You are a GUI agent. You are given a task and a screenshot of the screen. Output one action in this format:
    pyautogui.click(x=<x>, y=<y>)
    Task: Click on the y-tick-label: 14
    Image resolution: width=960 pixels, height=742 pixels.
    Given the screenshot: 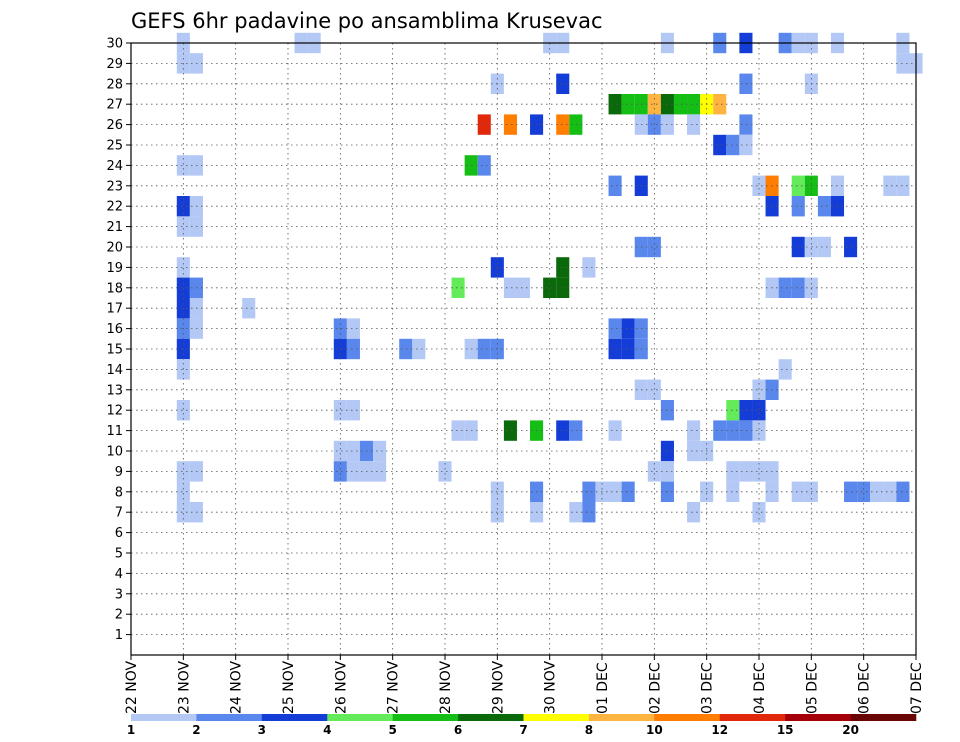 What is the action you would take?
    pyautogui.click(x=114, y=370)
    